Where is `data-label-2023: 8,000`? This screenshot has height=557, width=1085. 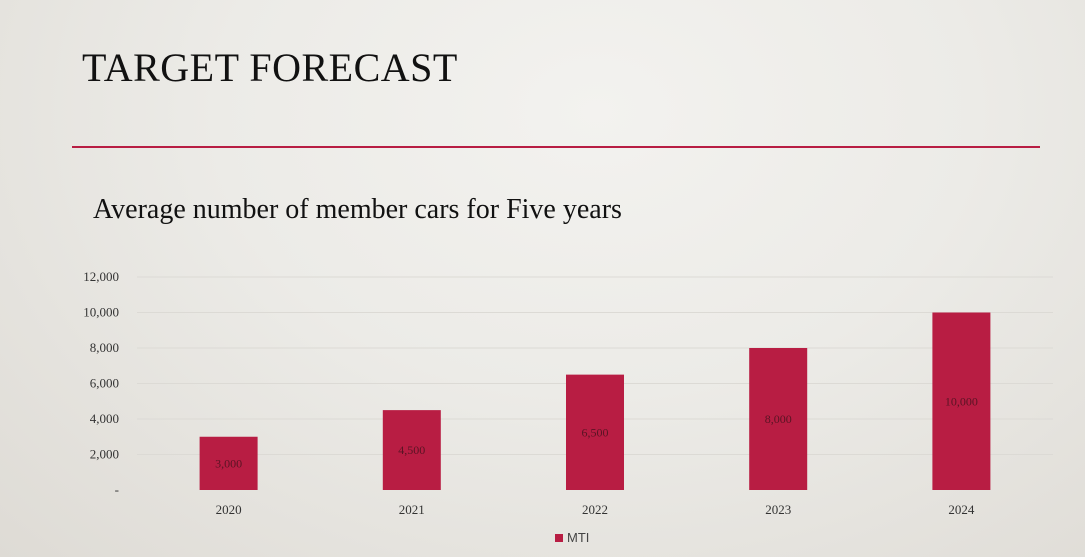 data-label-2023: 8,000 is located at coordinates (778, 419).